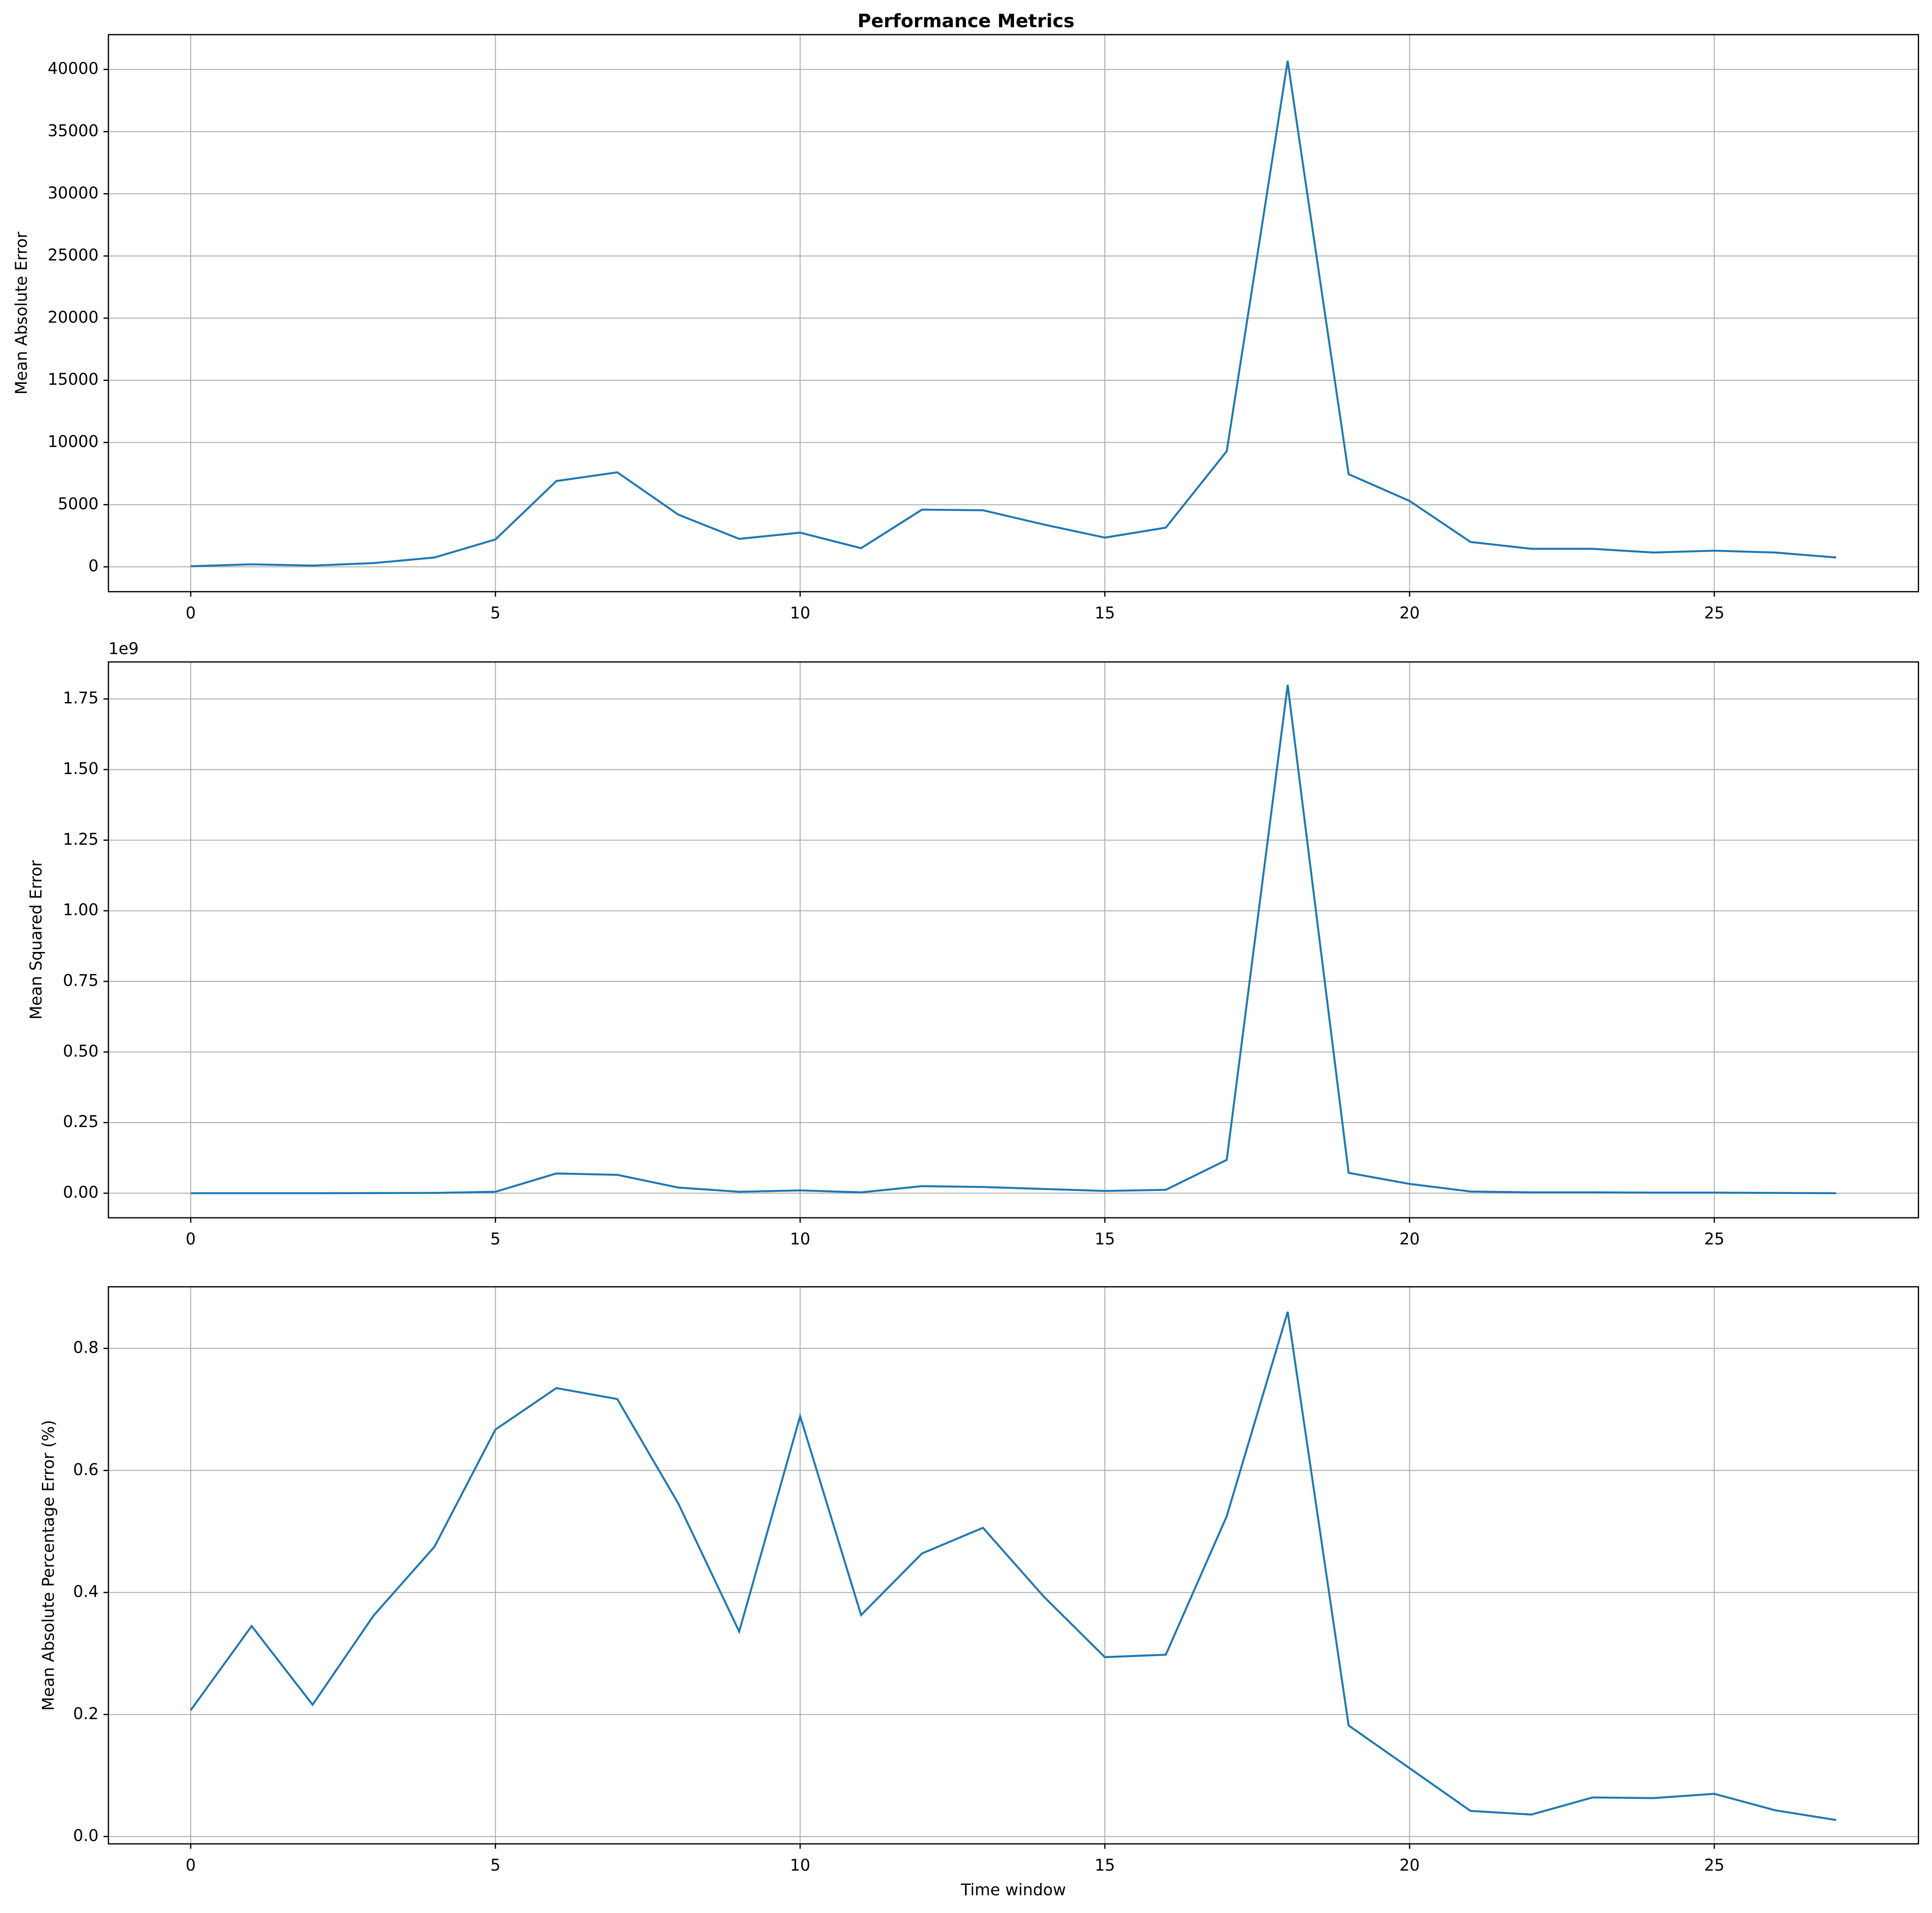 This screenshot has width=1932, height=1913. I want to click on x-axis-label: Time window, so click(1013, 1890).